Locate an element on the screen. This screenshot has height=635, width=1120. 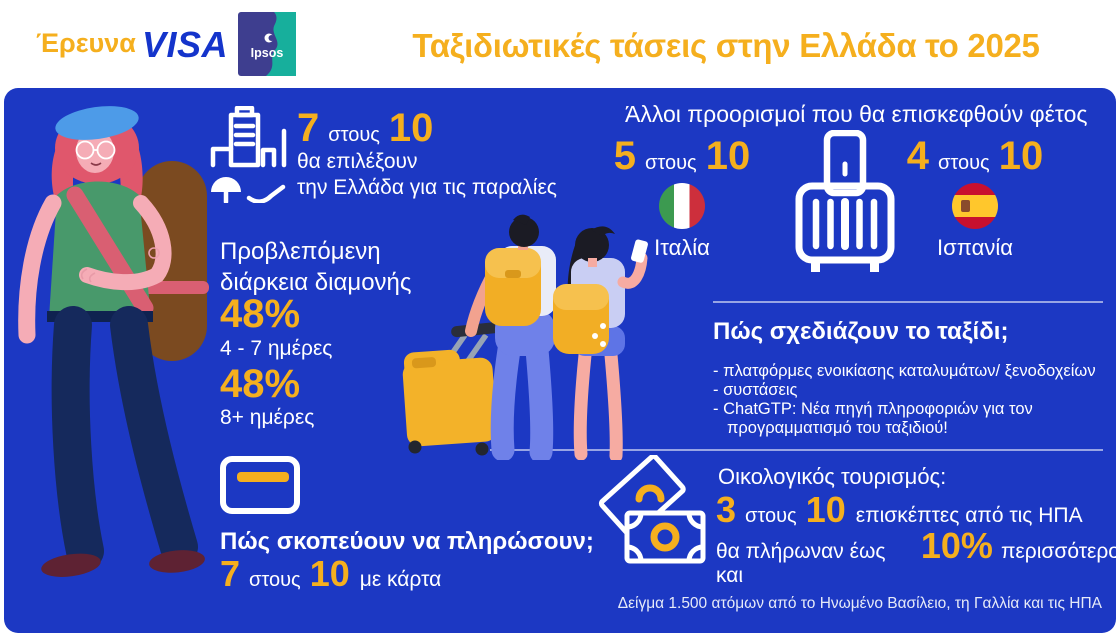
planning-bullet: - συστάσεις is located at coordinates (755, 390).